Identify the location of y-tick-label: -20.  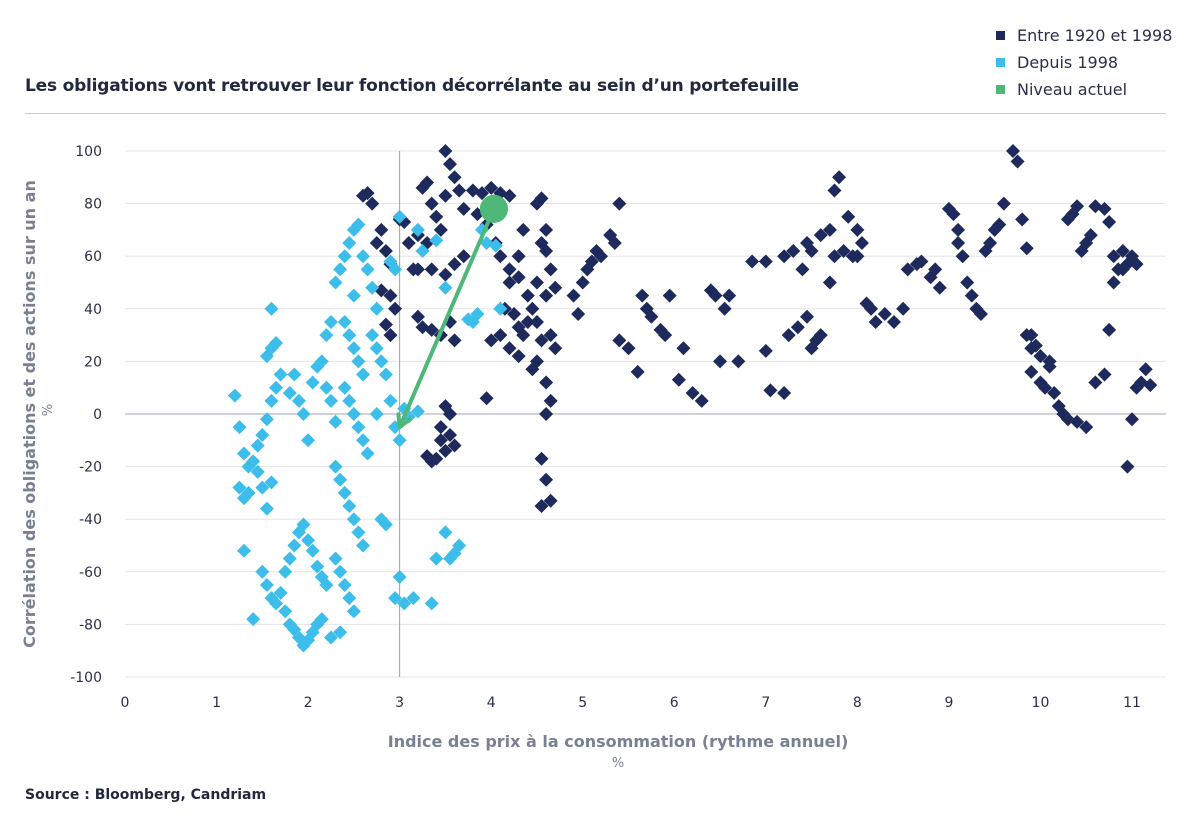
(90, 468).